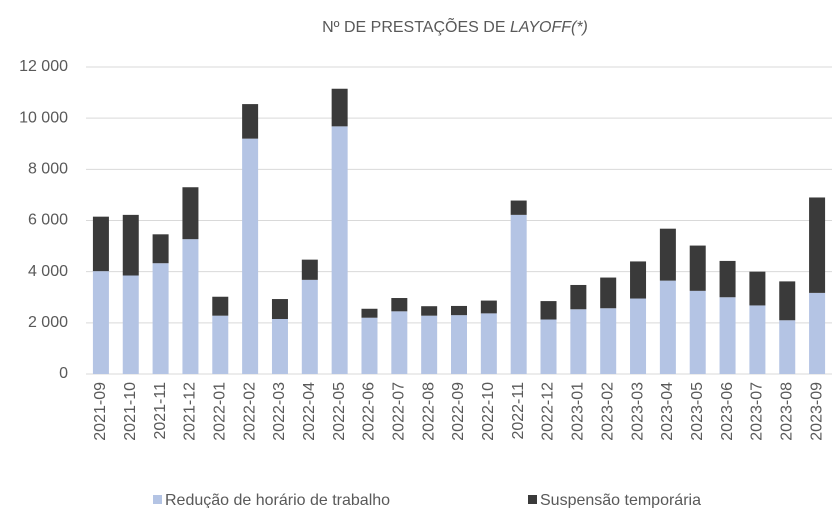 Image resolution: width=832 pixels, height=513 pixels. Describe the element at coordinates (458, 411) in the screenshot. I see `x-tick-label: 2022-09` at that location.